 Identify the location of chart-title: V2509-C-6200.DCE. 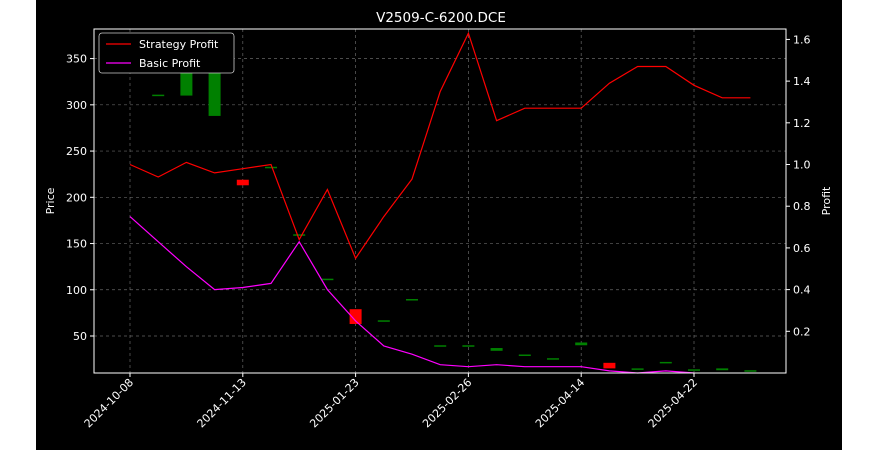
(441, 18).